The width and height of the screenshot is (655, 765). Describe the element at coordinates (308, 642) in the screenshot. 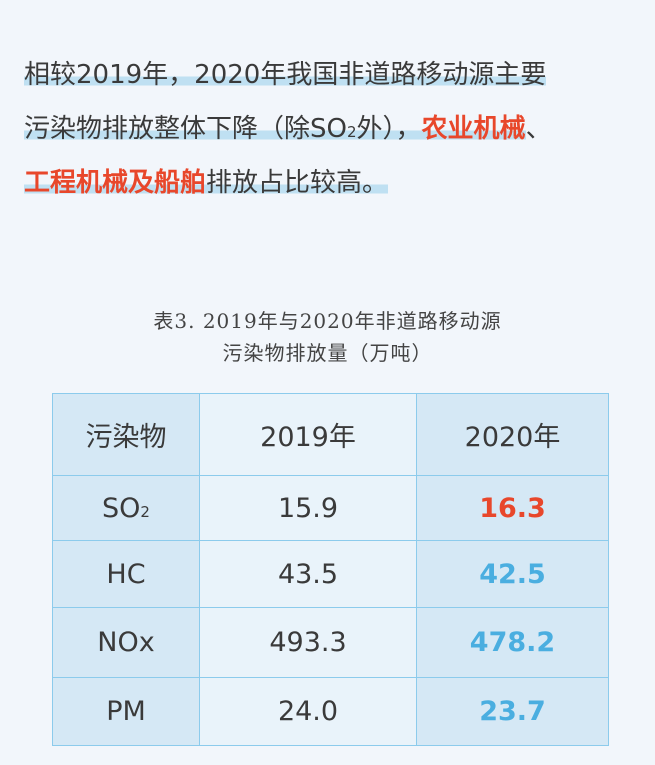

I see `value-2019: 493.3` at that location.